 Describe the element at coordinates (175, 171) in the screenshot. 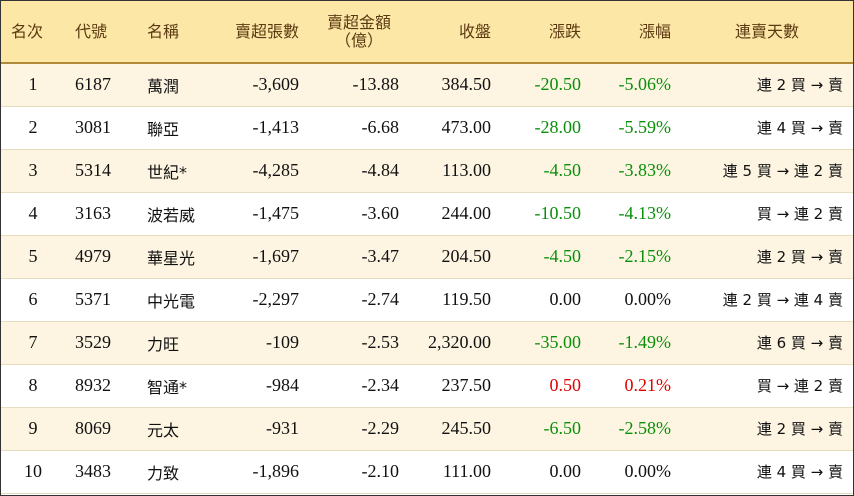

I see `cell-name: 世紀*` at that location.